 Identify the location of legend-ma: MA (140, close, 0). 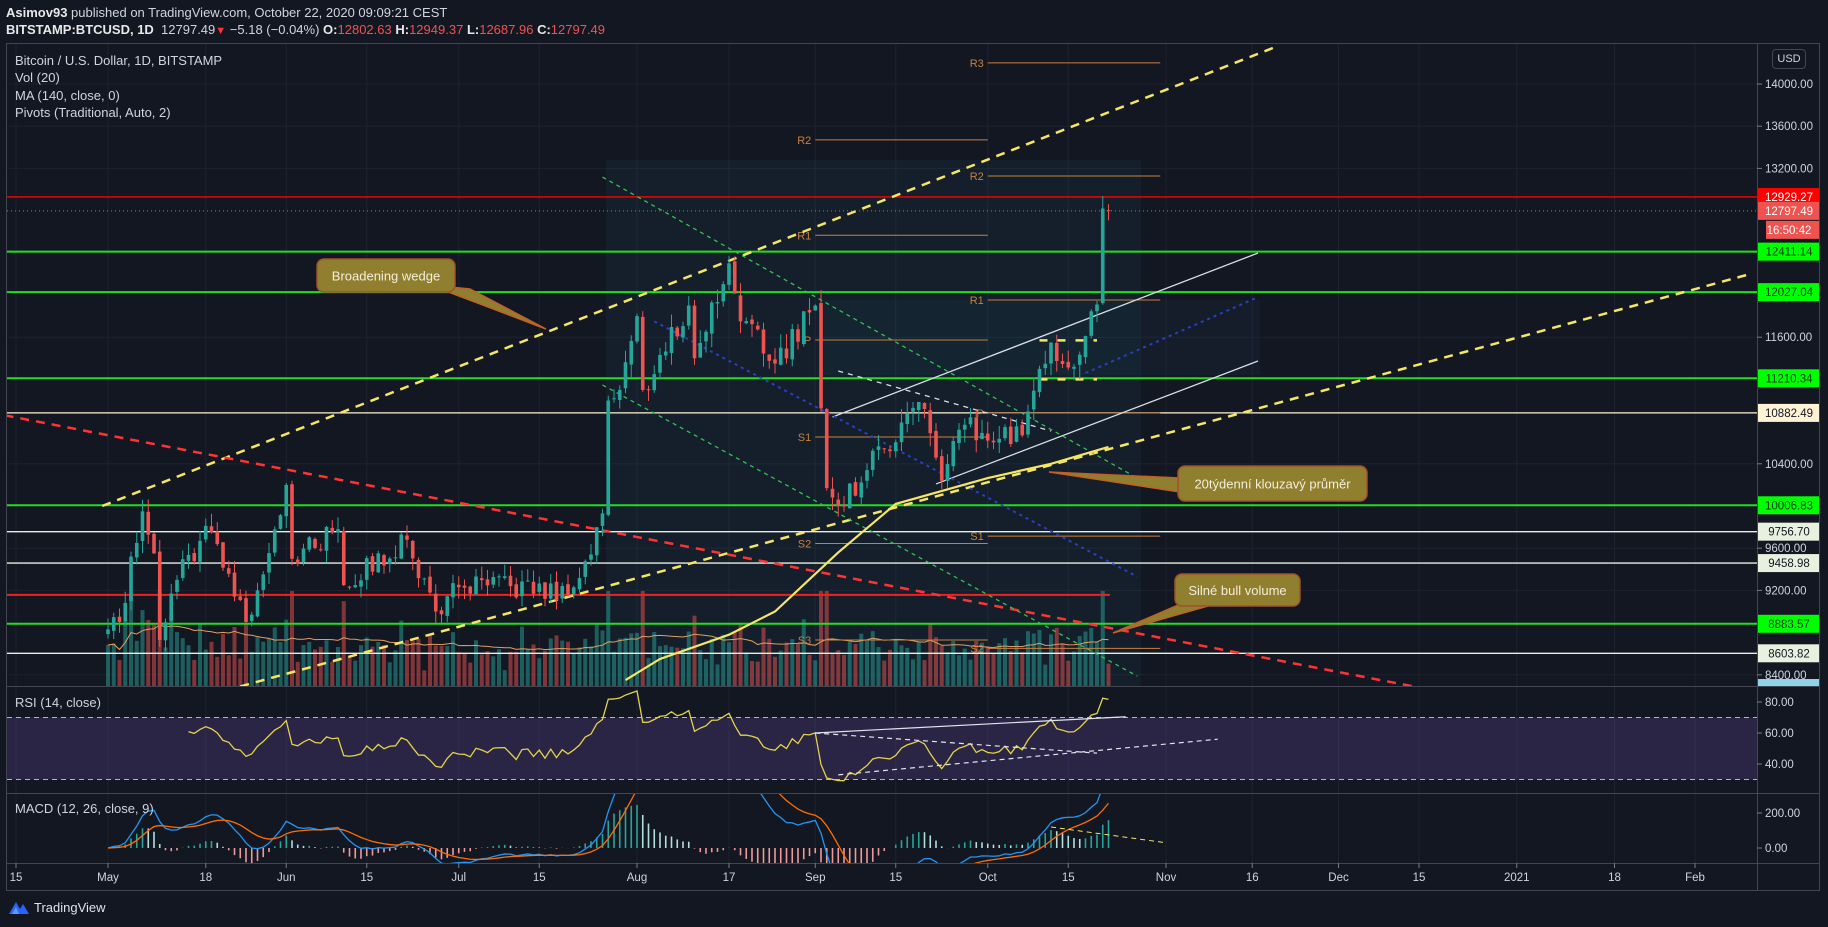
(67, 95).